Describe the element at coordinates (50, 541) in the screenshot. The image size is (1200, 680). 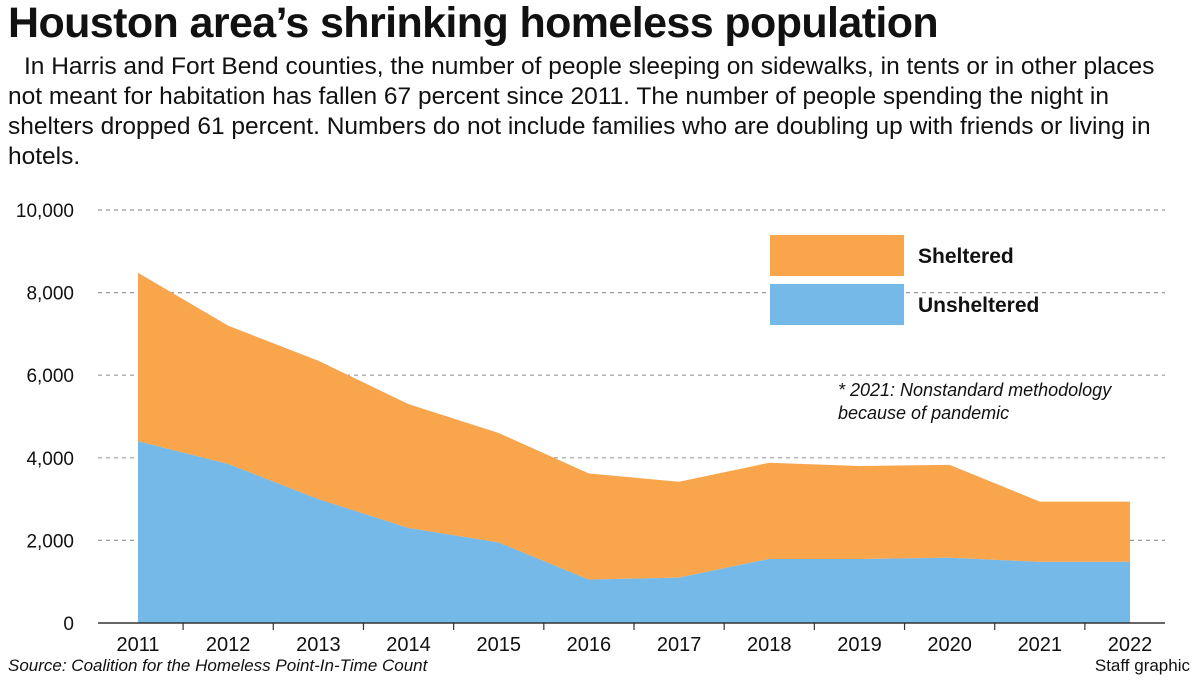
I see `y-tick-label: 2,000` at that location.